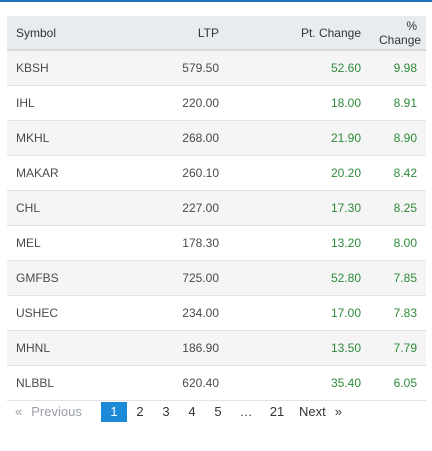 Image resolution: width=432 pixels, height=451 pixels. Describe the element at coordinates (405, 382) in the screenshot. I see `cell-pct-change: 6.05` at that location.